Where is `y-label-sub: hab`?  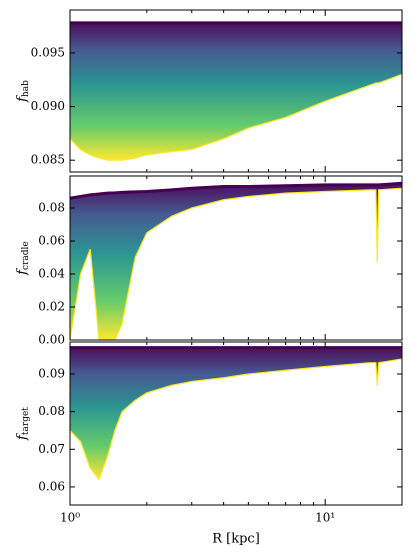
y-label-sub: hab is located at coordinates (26, 88).